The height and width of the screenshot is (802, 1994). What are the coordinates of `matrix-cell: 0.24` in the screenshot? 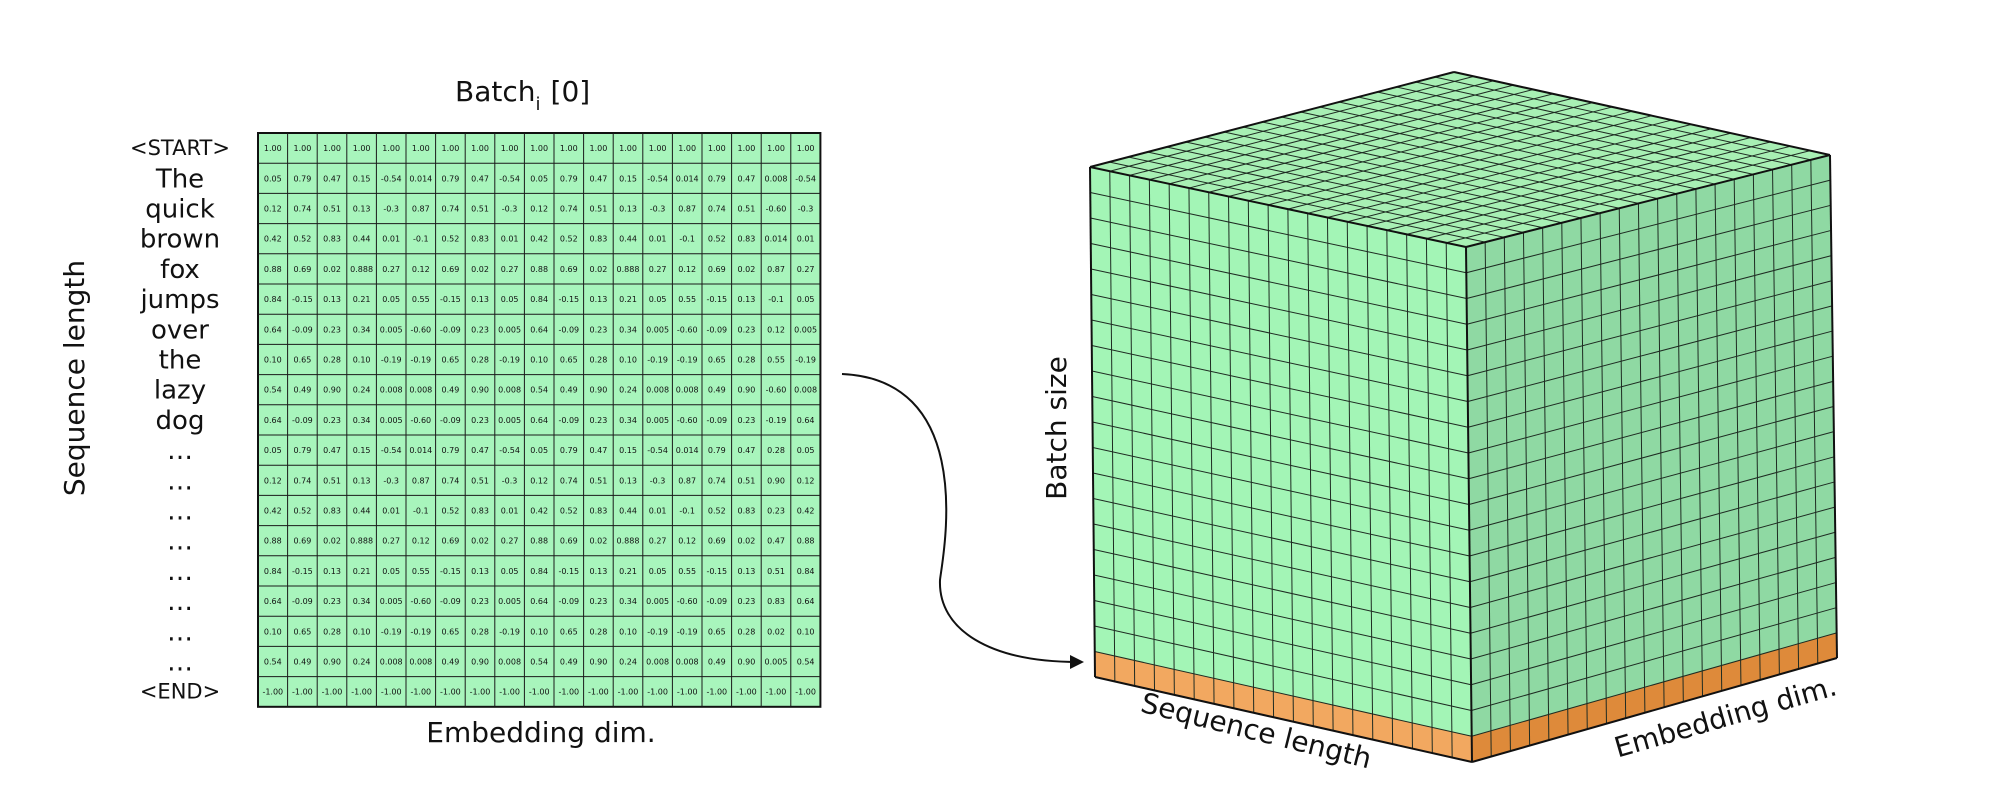 It's located at (628, 390).